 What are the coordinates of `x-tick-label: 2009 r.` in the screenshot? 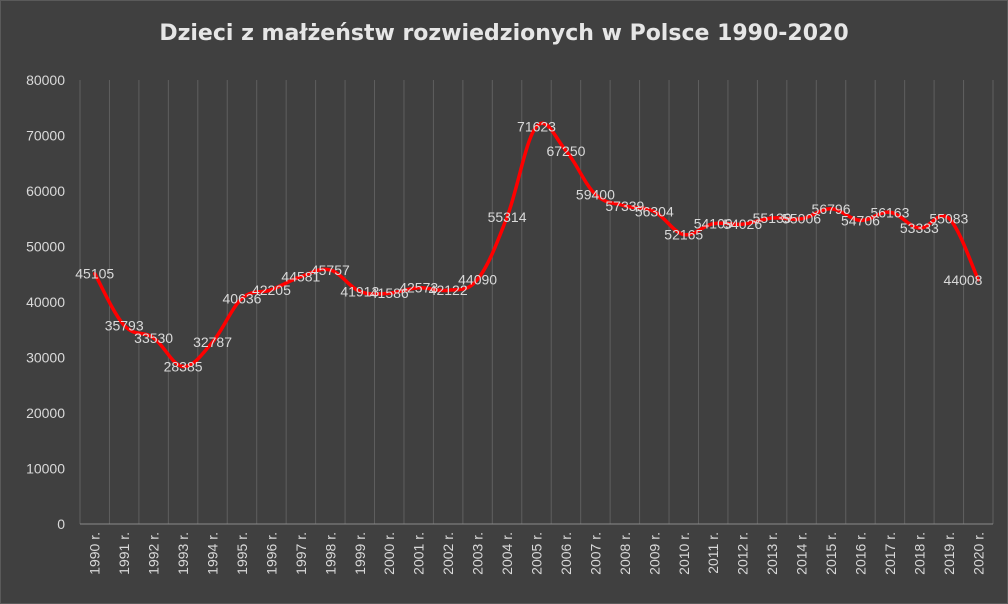 It's located at (654, 553).